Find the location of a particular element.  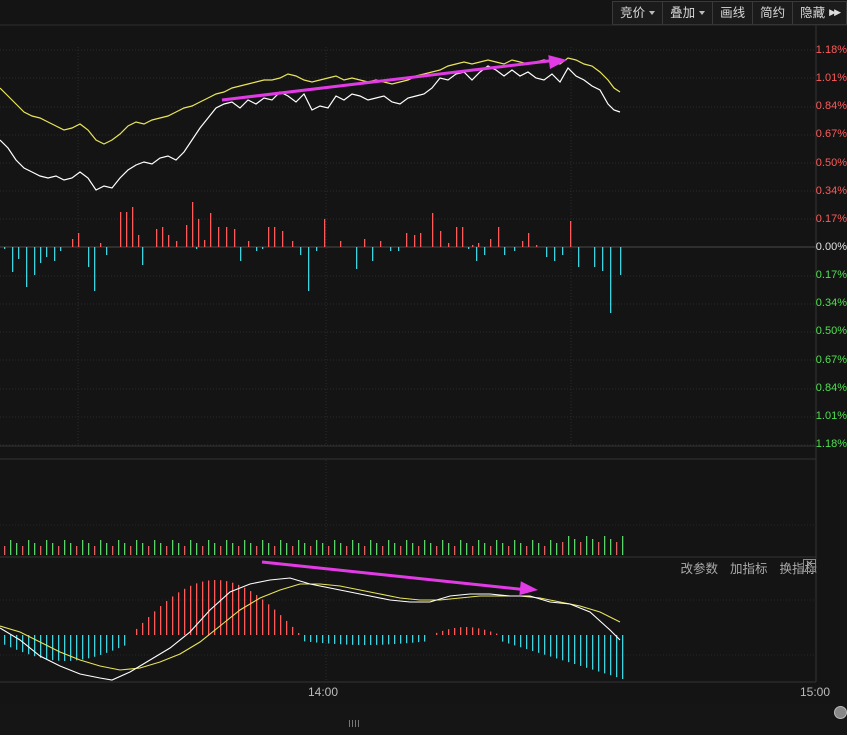

horizontal-scrollbar is located at coordinates (423, 719).